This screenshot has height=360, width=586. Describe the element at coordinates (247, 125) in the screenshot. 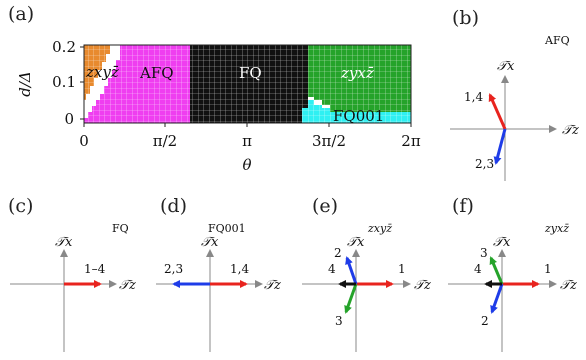

I see `x-tick-marks` at that location.